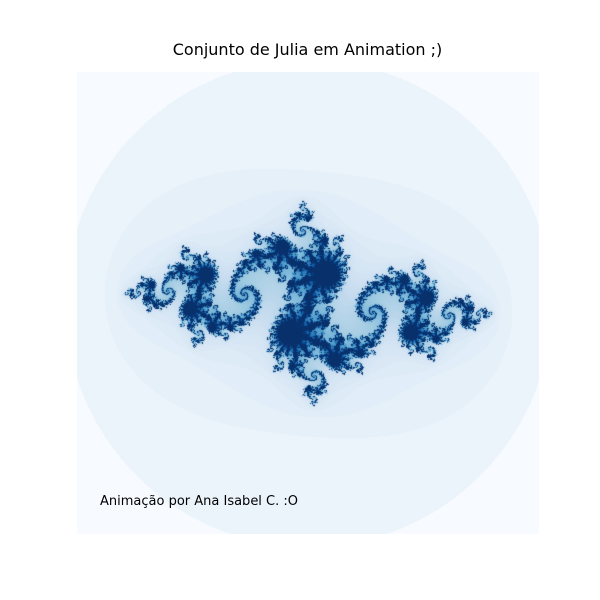  What do you see at coordinates (307, 49) in the screenshot?
I see `figure-title: Conjunto de Julia em Animation ;)` at bounding box center [307, 49].